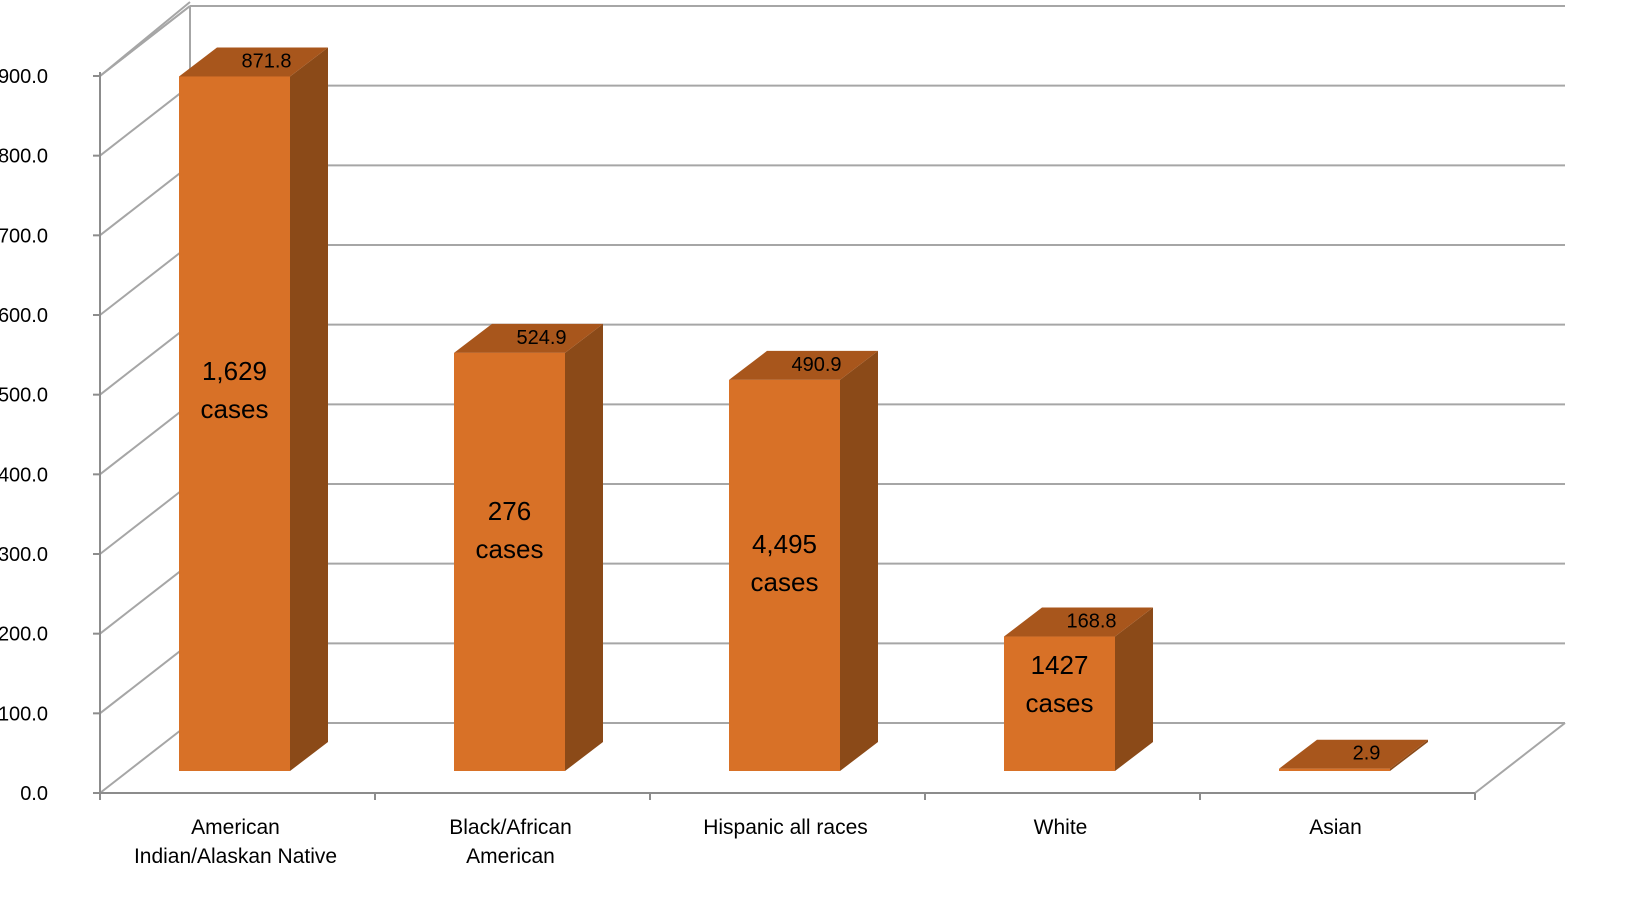 The image size is (1625, 898). Describe the element at coordinates (24, 157) in the screenshot. I see `y-tick-label: 800.0` at that location.